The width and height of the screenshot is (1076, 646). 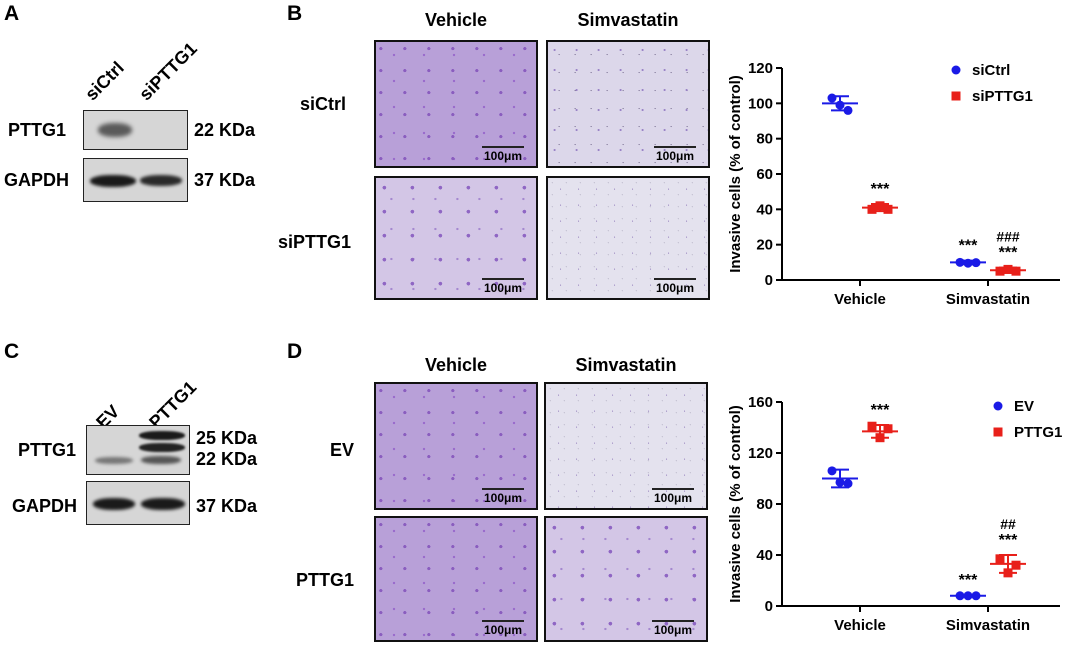 I want to click on significance-label-hash: ###, so click(x=1008, y=237).